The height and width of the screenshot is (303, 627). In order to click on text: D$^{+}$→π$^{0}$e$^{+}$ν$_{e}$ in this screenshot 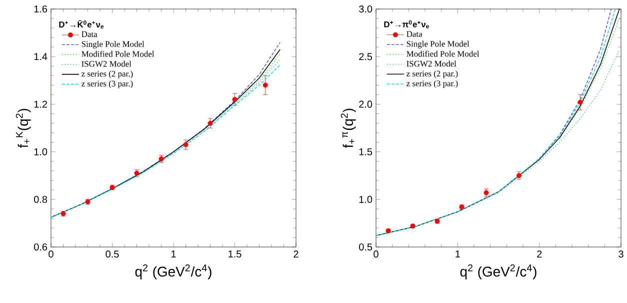, I will do `click(406, 24)`.